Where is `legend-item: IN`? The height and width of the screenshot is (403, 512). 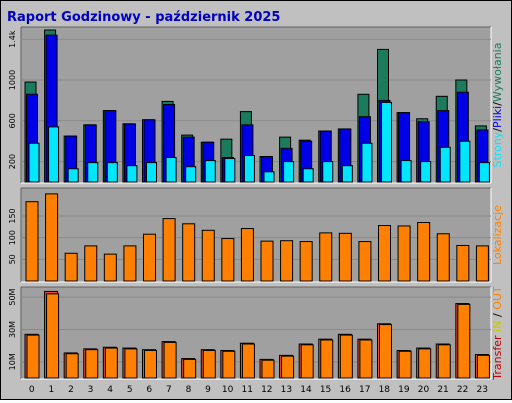
legend-item: IN is located at coordinates (497, 325).